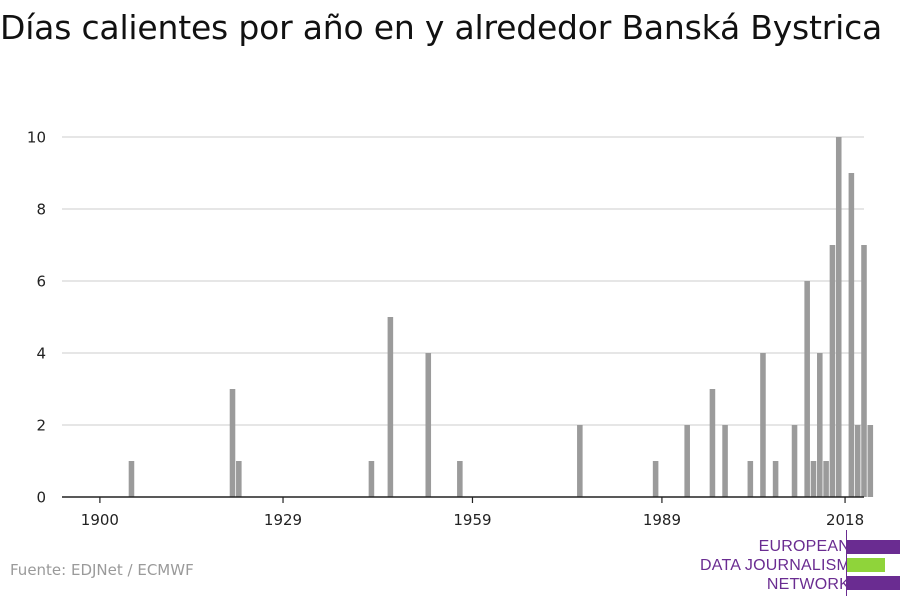 This screenshot has height=600, width=900. I want to click on y-tick-label: 4, so click(41, 354).